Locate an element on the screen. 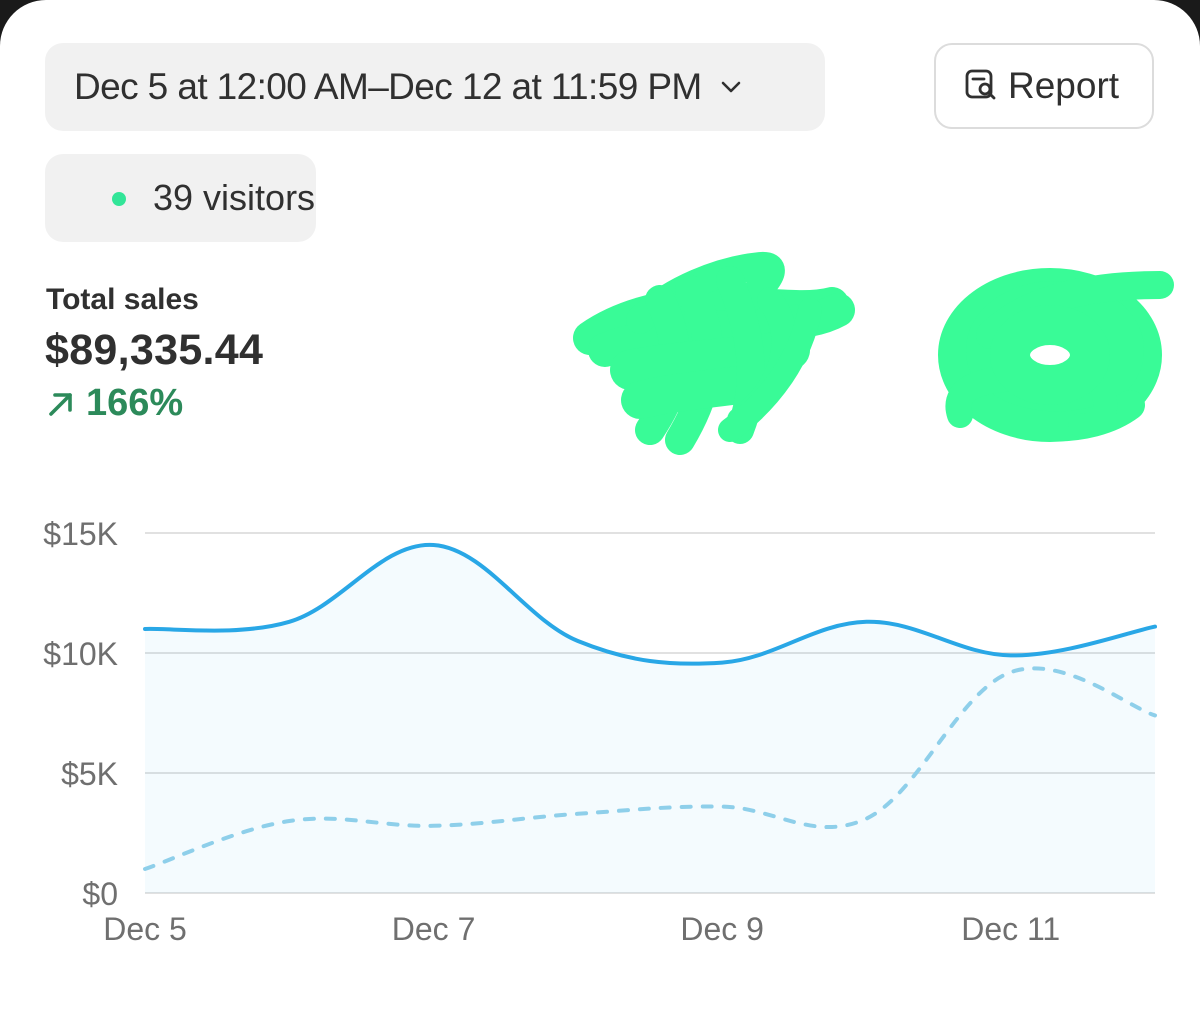 The image size is (1200, 1010). x-tick-label: Dec 9 is located at coordinates (722, 929).